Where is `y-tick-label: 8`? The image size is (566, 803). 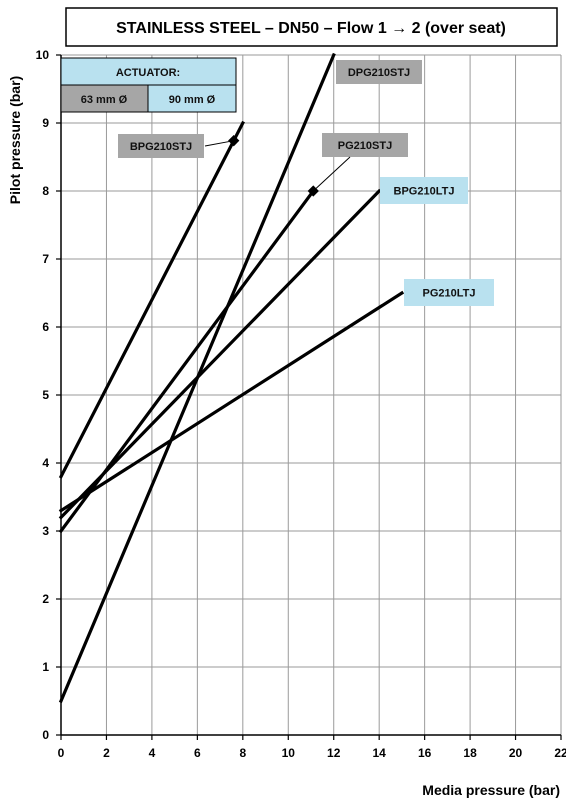
y-tick-label: 8 is located at coordinates (45, 191).